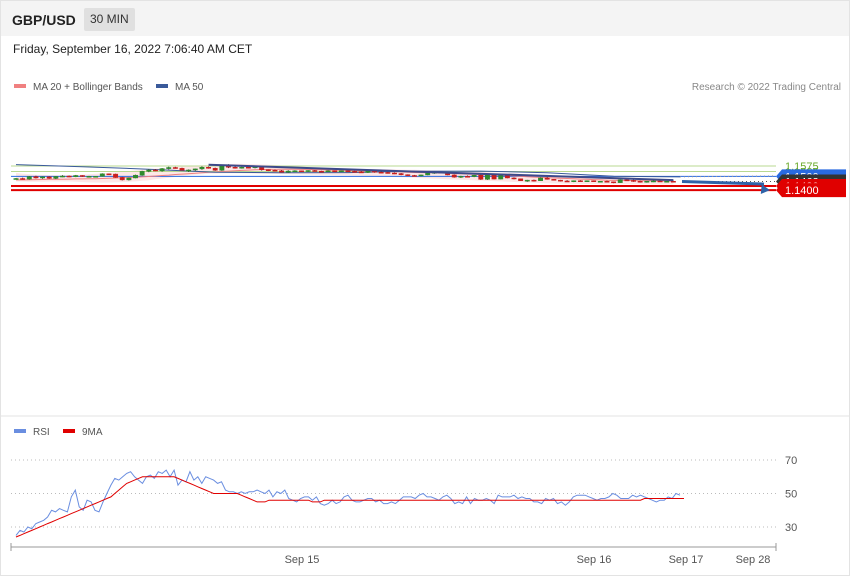  I want to click on legend-label-ma50: MA 50, so click(189, 87).